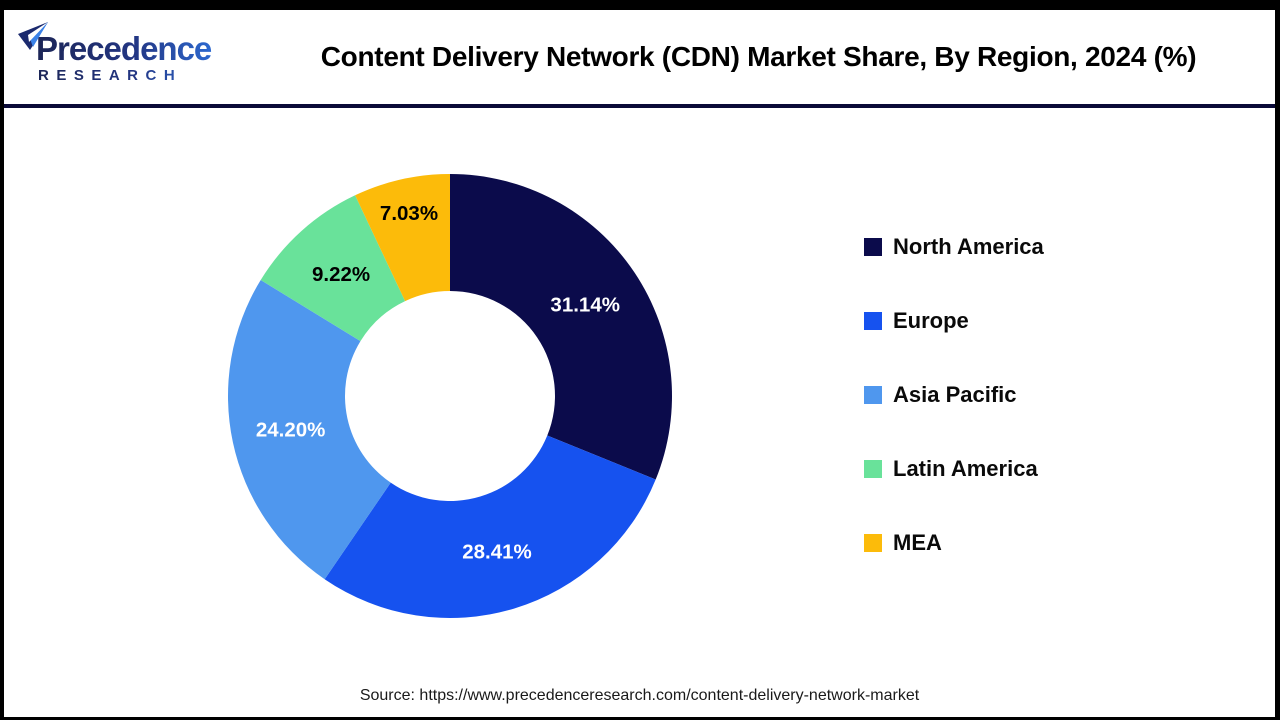  Describe the element at coordinates (291, 430) in the screenshot. I see `slice-label: 24.20%` at that location.